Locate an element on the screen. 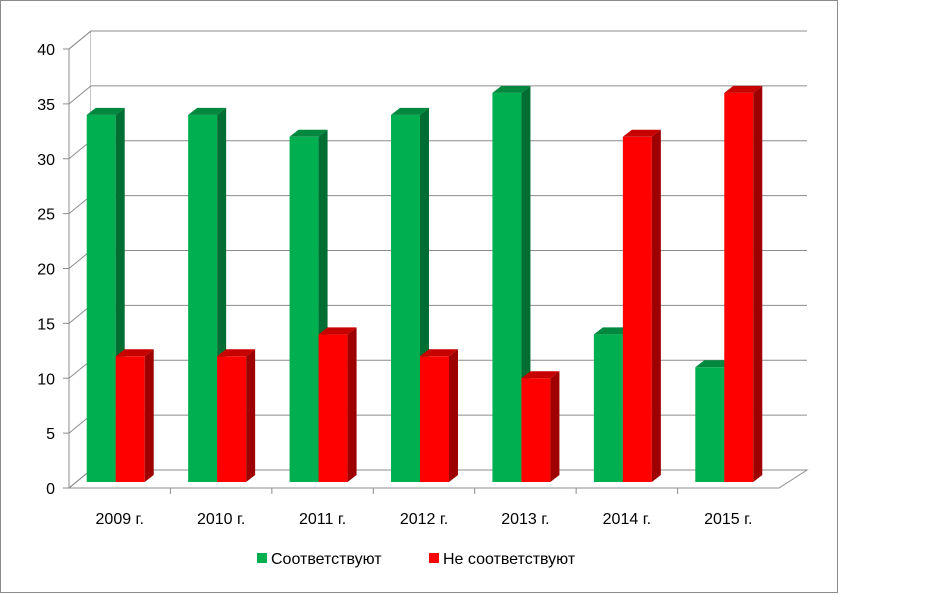  x-tick-label: 2012 г. is located at coordinates (424, 519).